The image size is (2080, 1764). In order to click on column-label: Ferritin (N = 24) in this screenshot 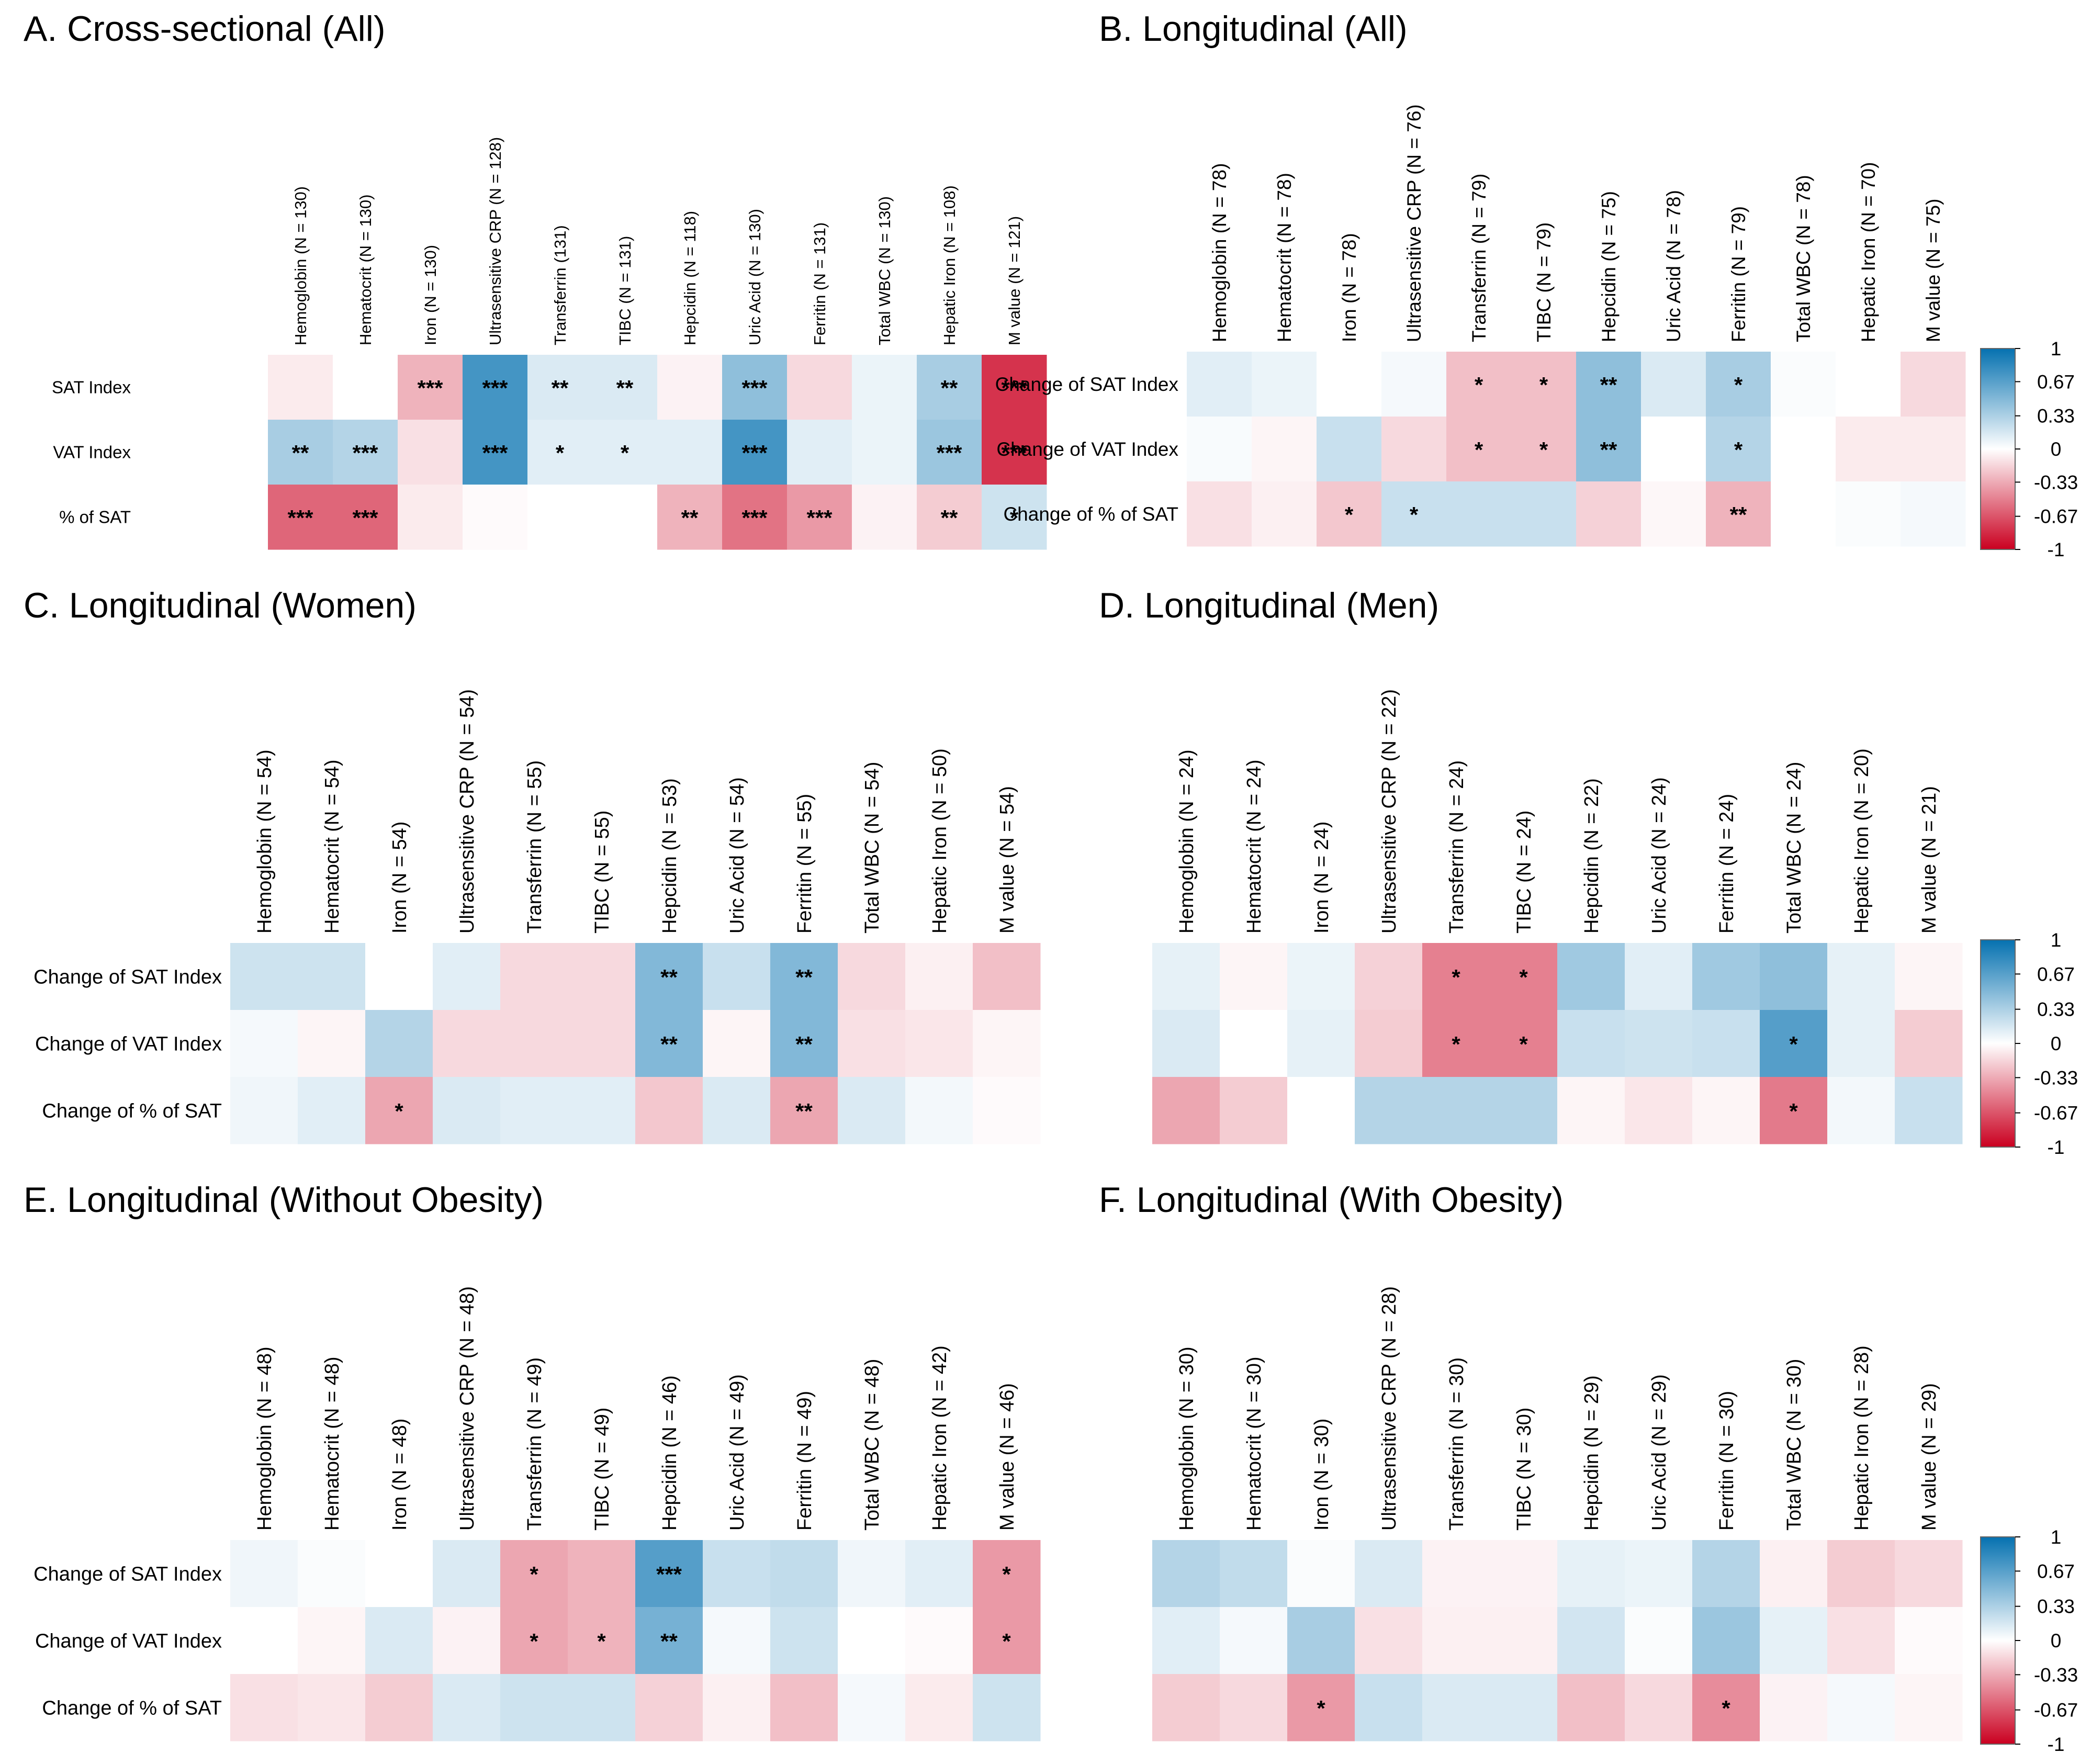, I will do `click(1727, 864)`.